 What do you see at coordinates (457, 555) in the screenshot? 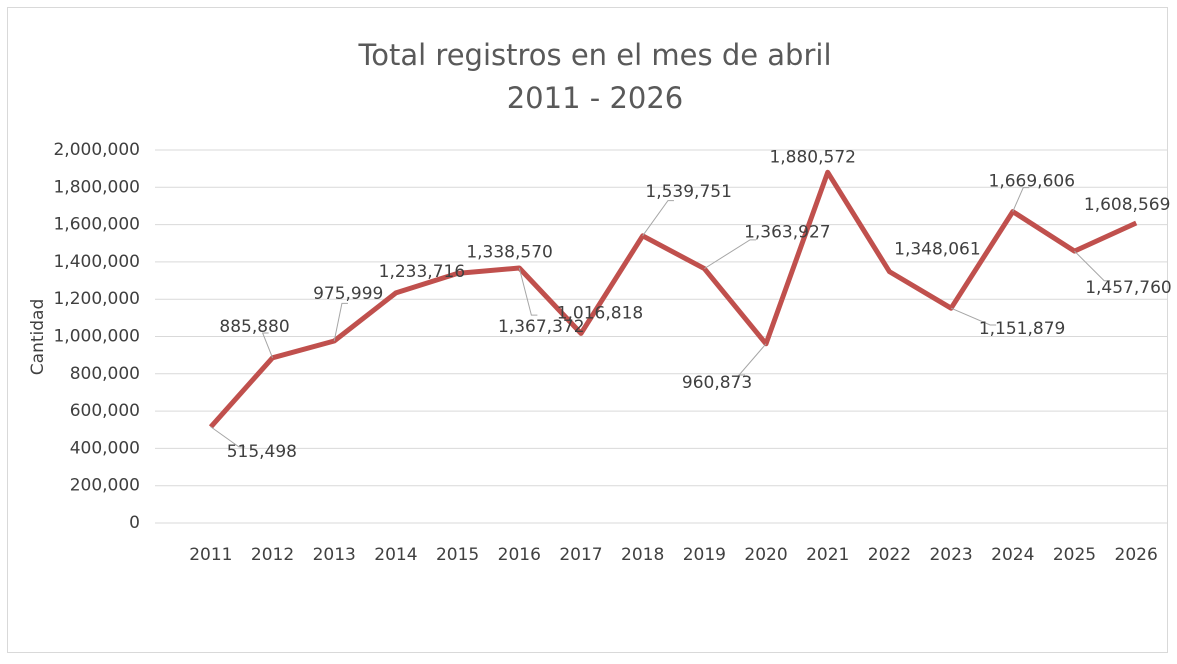
I see `x-tick-label: 2015` at bounding box center [457, 555].